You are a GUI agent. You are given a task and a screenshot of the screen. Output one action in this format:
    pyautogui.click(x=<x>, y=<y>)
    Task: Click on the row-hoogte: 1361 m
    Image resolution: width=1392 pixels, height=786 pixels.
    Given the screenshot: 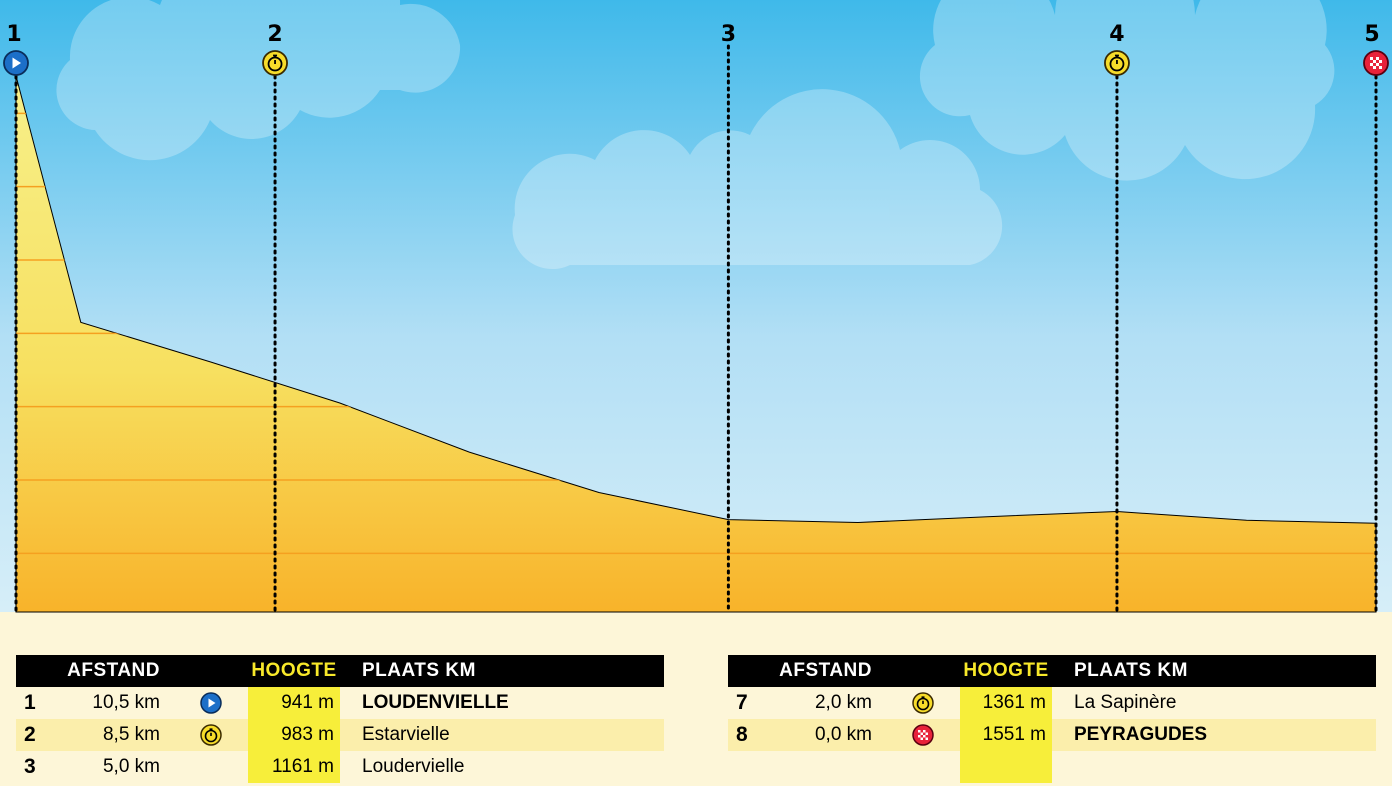 What is the action you would take?
    pyautogui.click(x=1006, y=703)
    